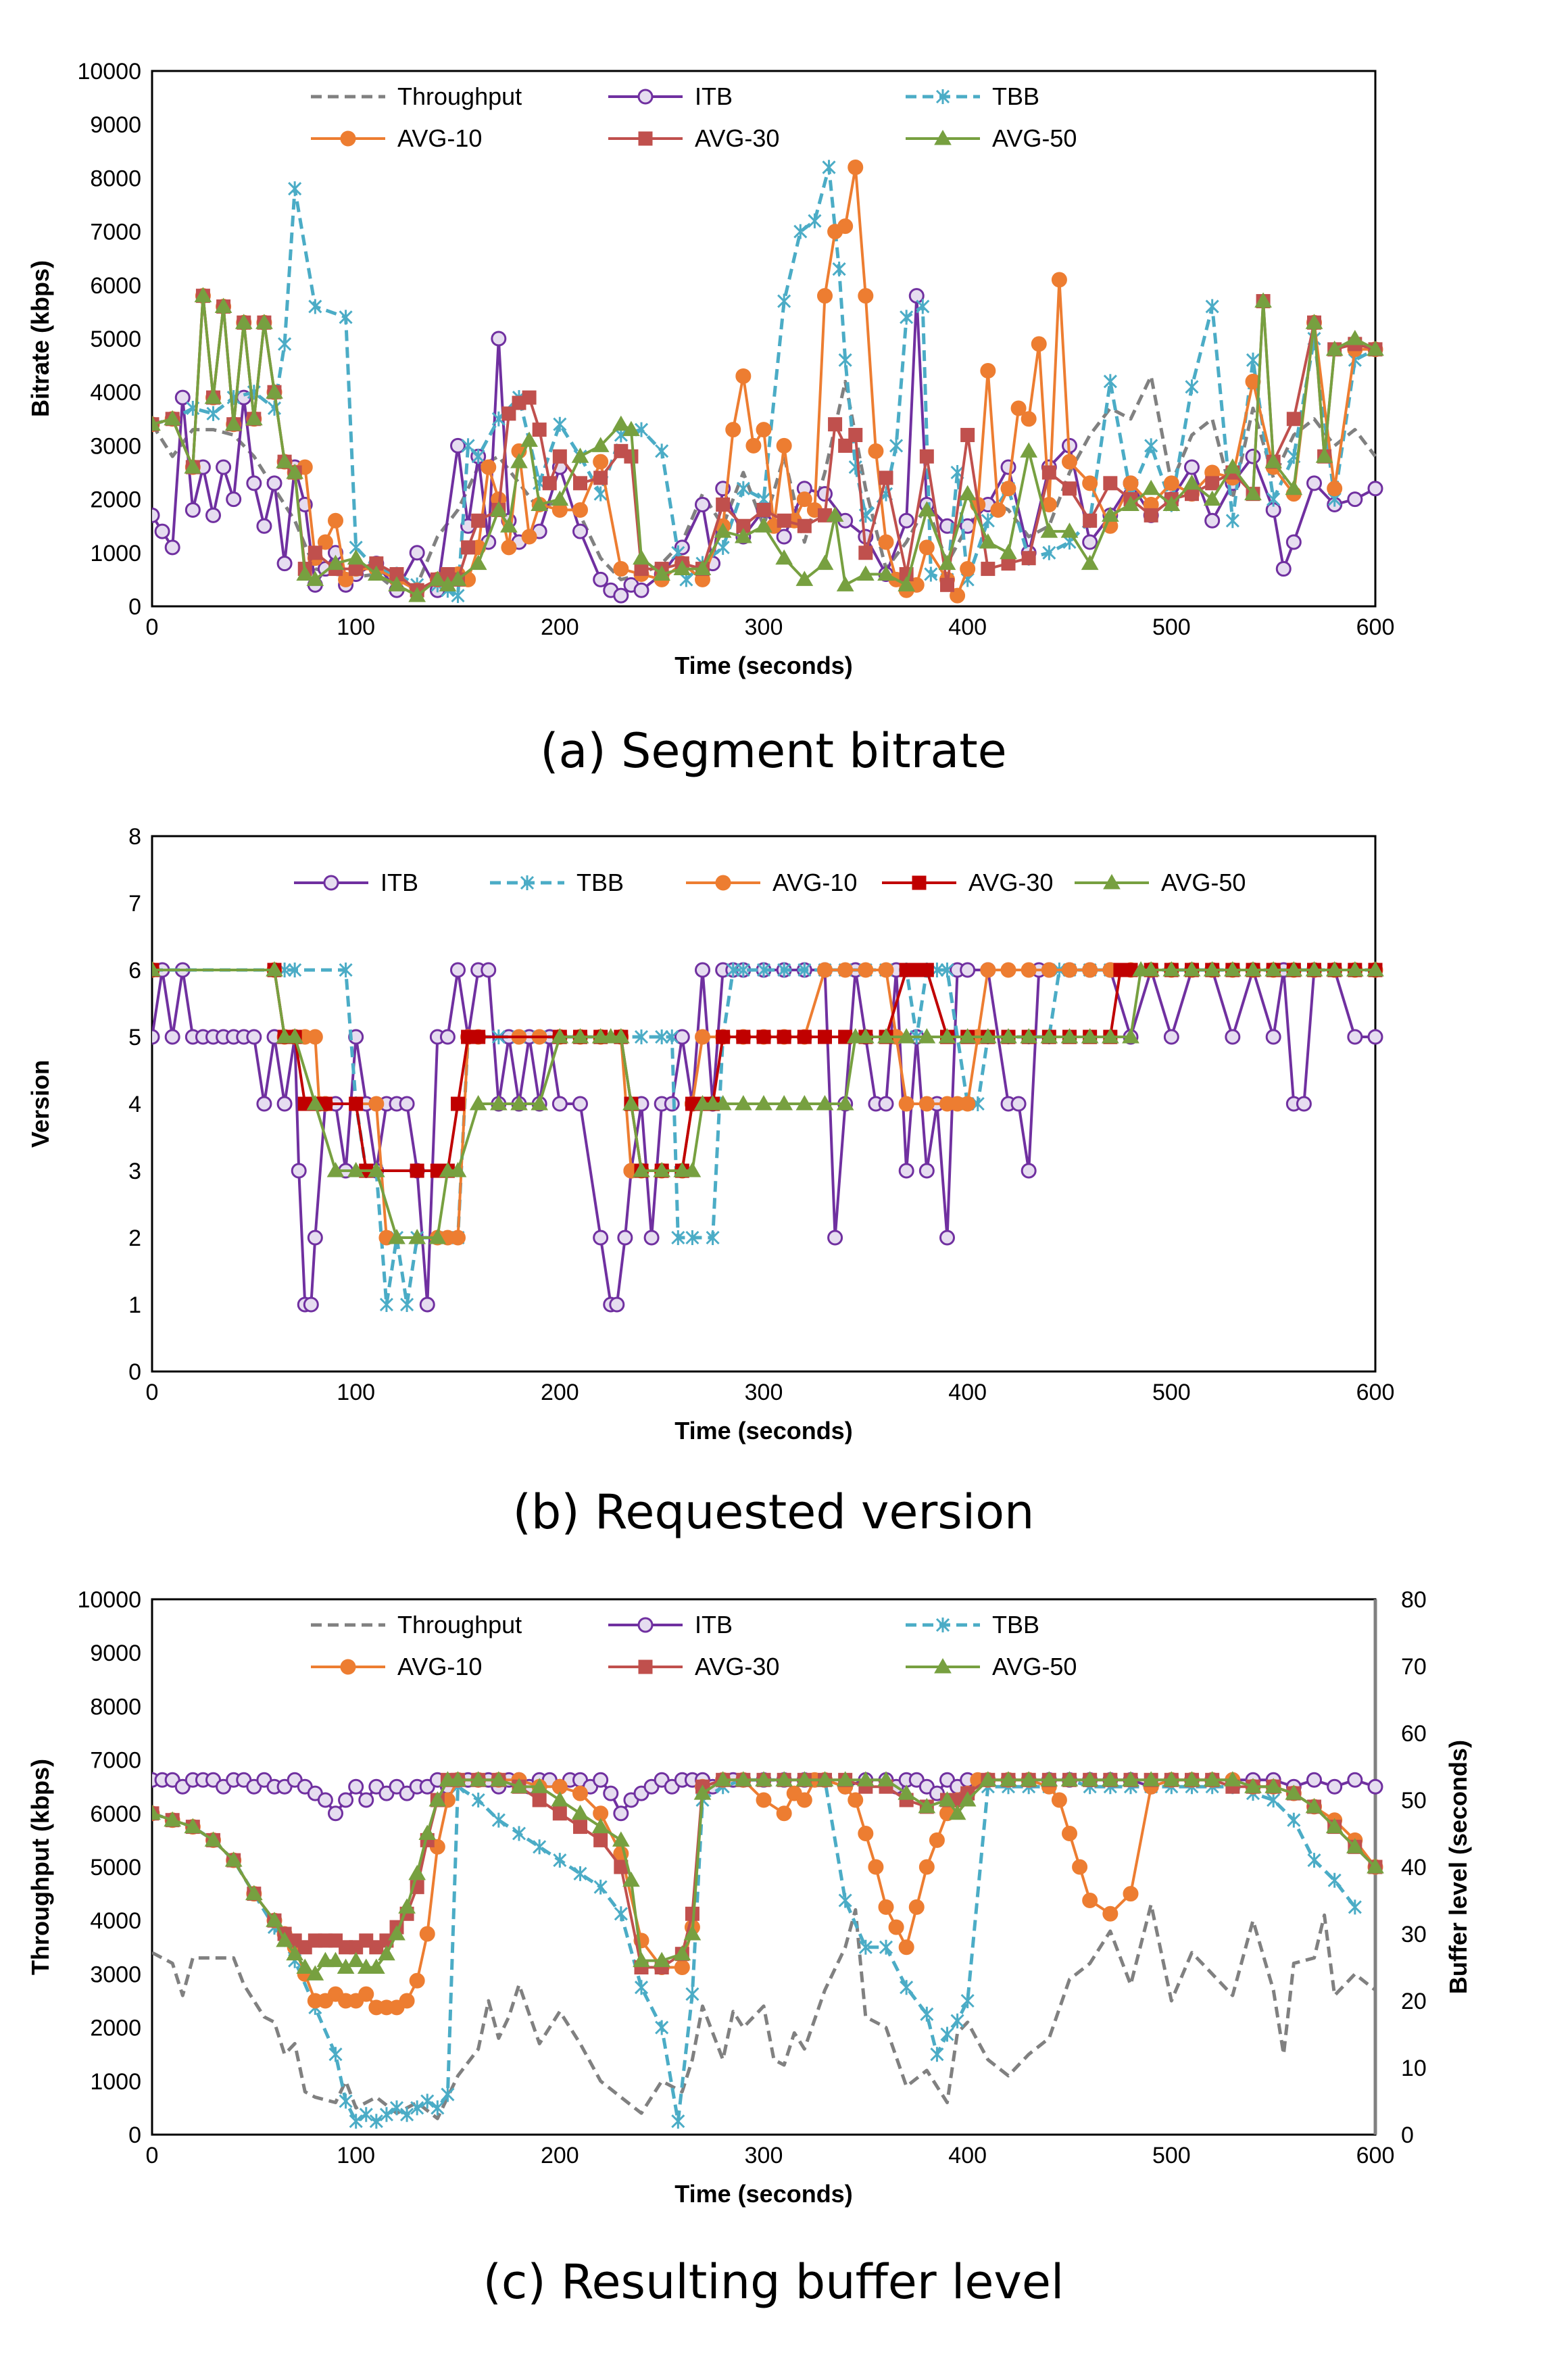 The width and height of the screenshot is (1547, 2380). I want to click on legend-label-tbb: TBB, so click(1016, 1624).